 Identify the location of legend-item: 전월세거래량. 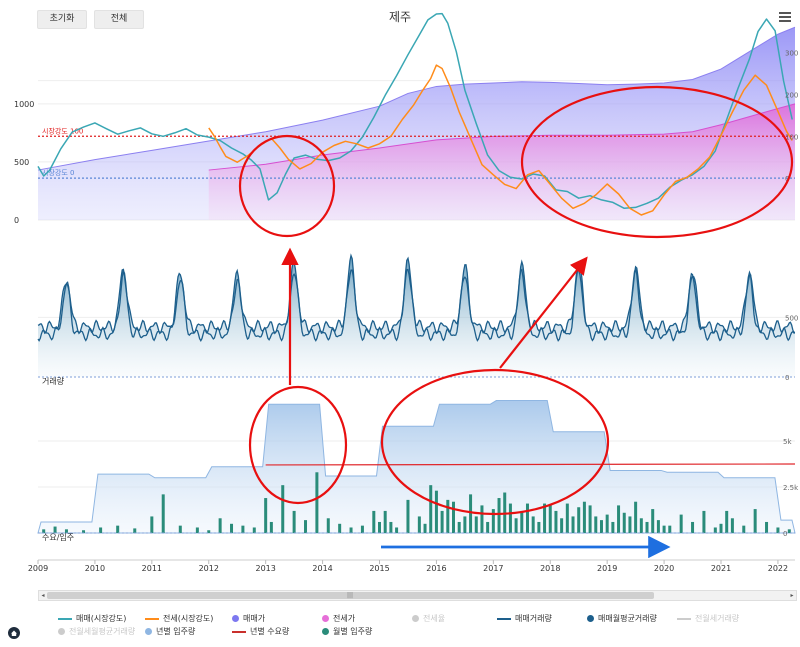
(708, 618).